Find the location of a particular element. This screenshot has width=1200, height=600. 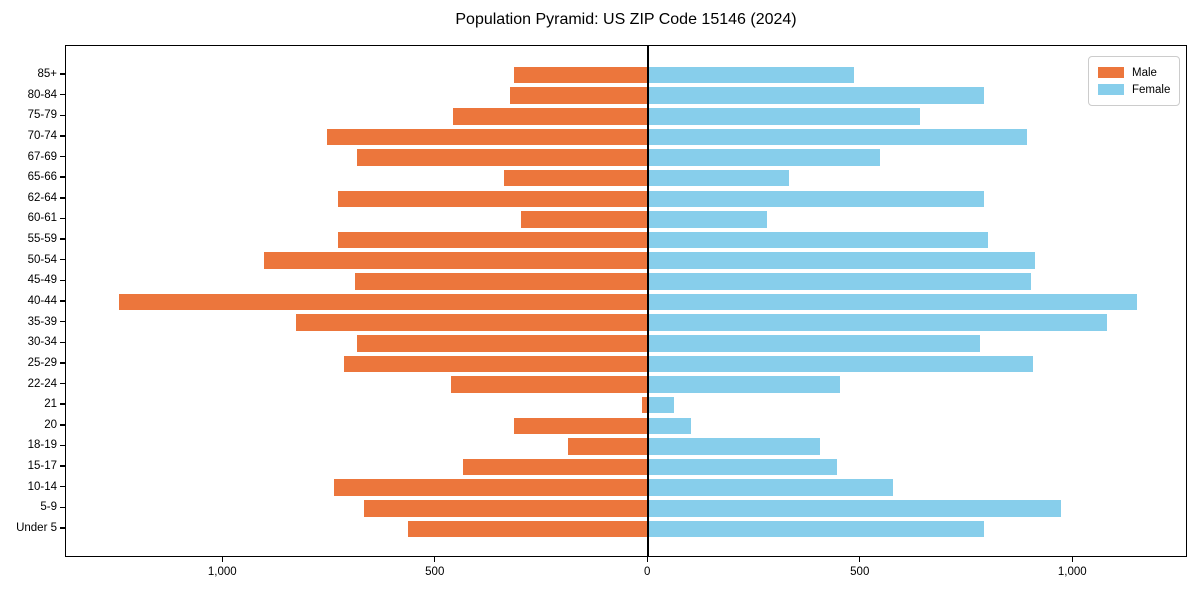

y-tick-label: 18-19 is located at coordinates (42, 445).